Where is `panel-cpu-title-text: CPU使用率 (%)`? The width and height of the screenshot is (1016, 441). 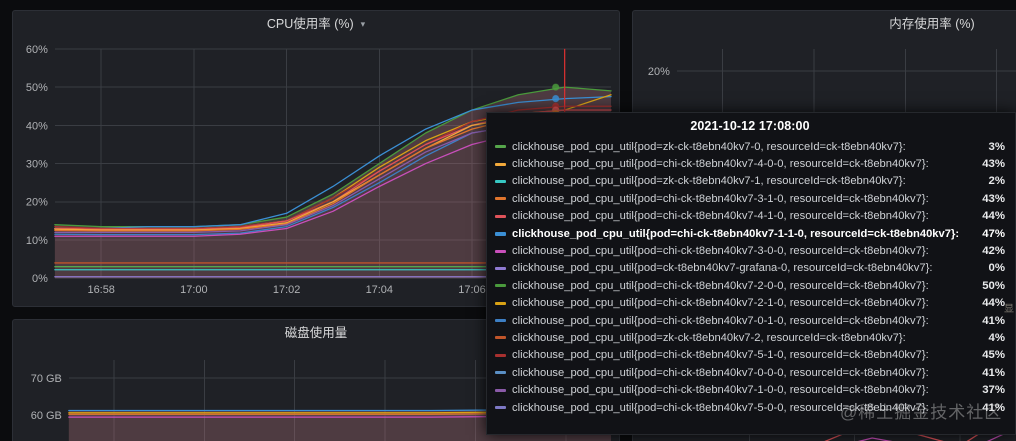
panel-cpu-title-text: CPU使用率 (%) is located at coordinates (310, 24).